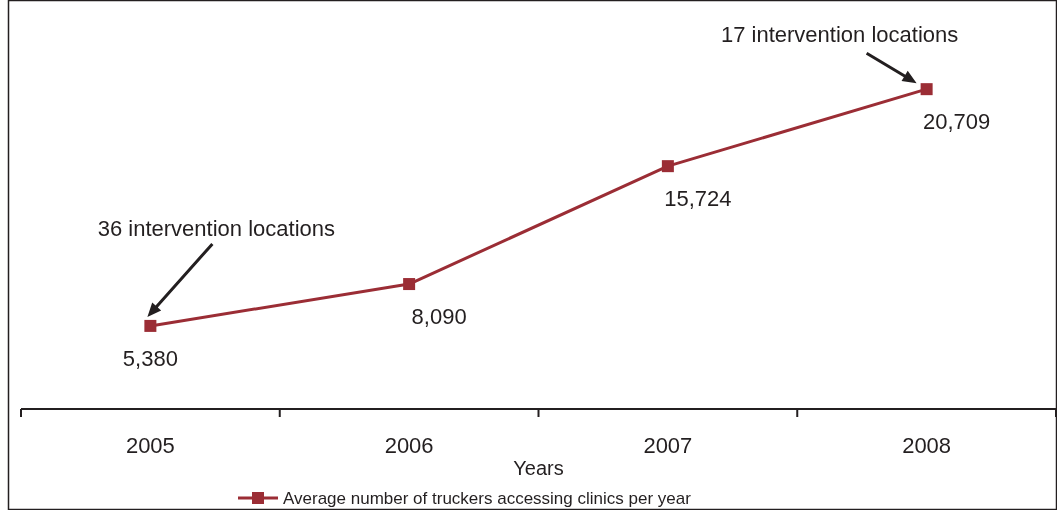 The image size is (1057, 510). What do you see at coordinates (927, 445) in the screenshot?
I see `x-tick-label: 2008` at bounding box center [927, 445].